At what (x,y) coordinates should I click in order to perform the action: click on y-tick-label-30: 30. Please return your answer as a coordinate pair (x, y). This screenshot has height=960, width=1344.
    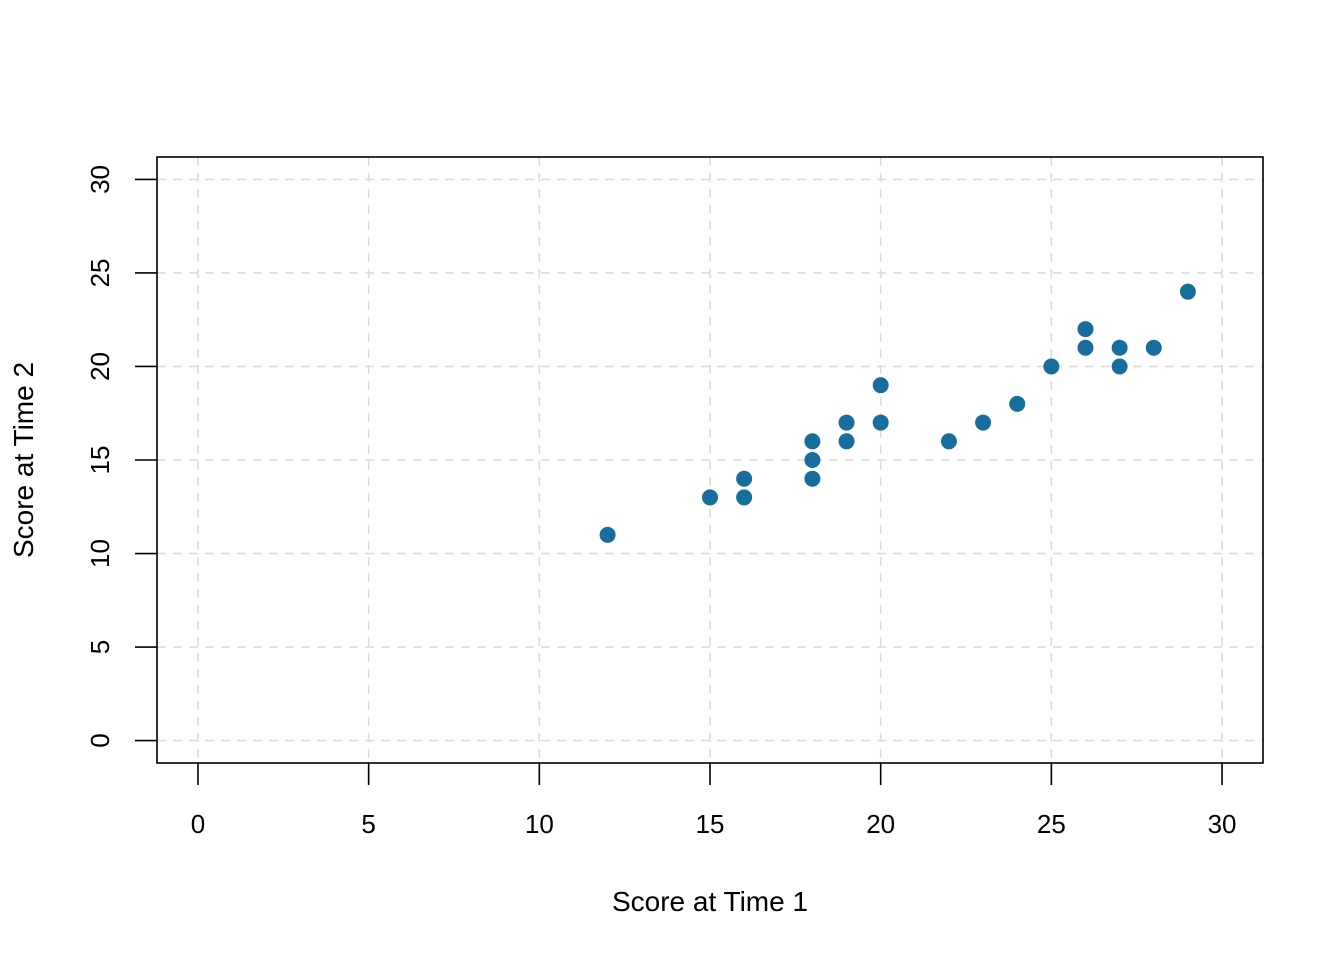
    Looking at the image, I should click on (100, 179).